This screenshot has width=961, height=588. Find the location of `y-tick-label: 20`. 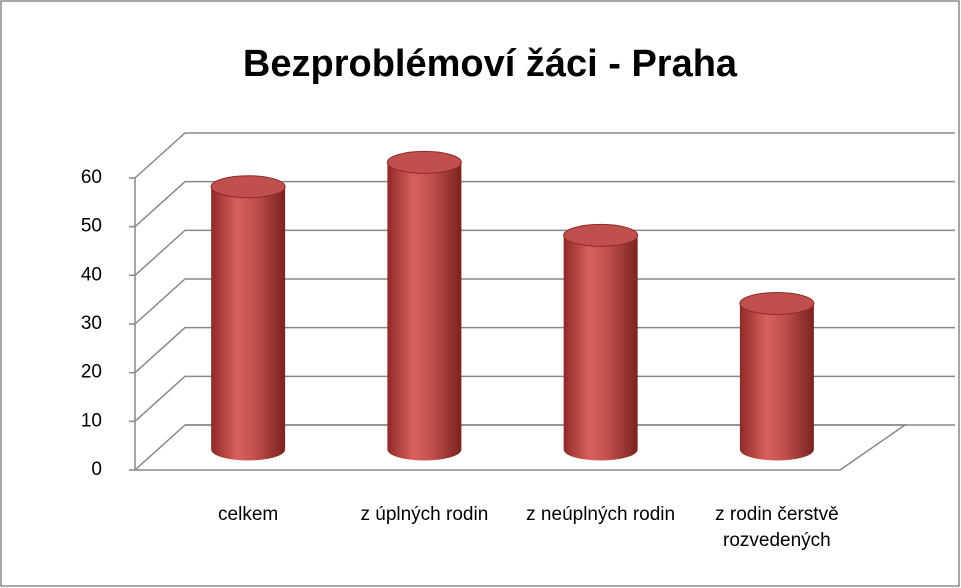

y-tick-label: 20 is located at coordinates (91, 372).